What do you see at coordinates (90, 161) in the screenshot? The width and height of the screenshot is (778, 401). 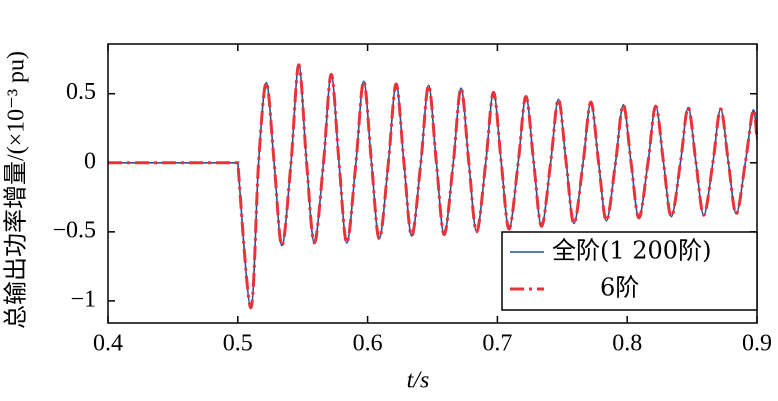 I see `y-tick-label: 0` at bounding box center [90, 161].